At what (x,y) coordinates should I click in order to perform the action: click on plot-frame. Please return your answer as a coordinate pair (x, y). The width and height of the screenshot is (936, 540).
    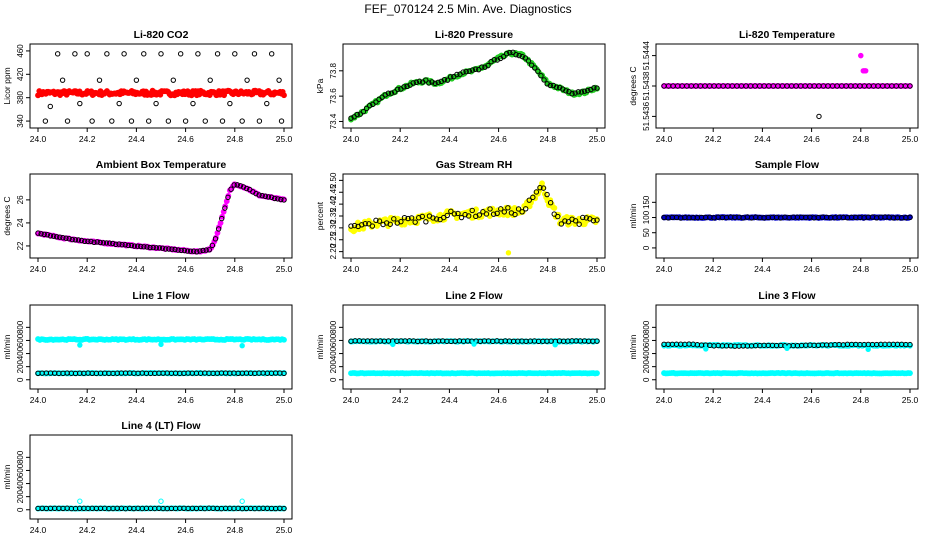
    Looking at the image, I should click on (161, 86).